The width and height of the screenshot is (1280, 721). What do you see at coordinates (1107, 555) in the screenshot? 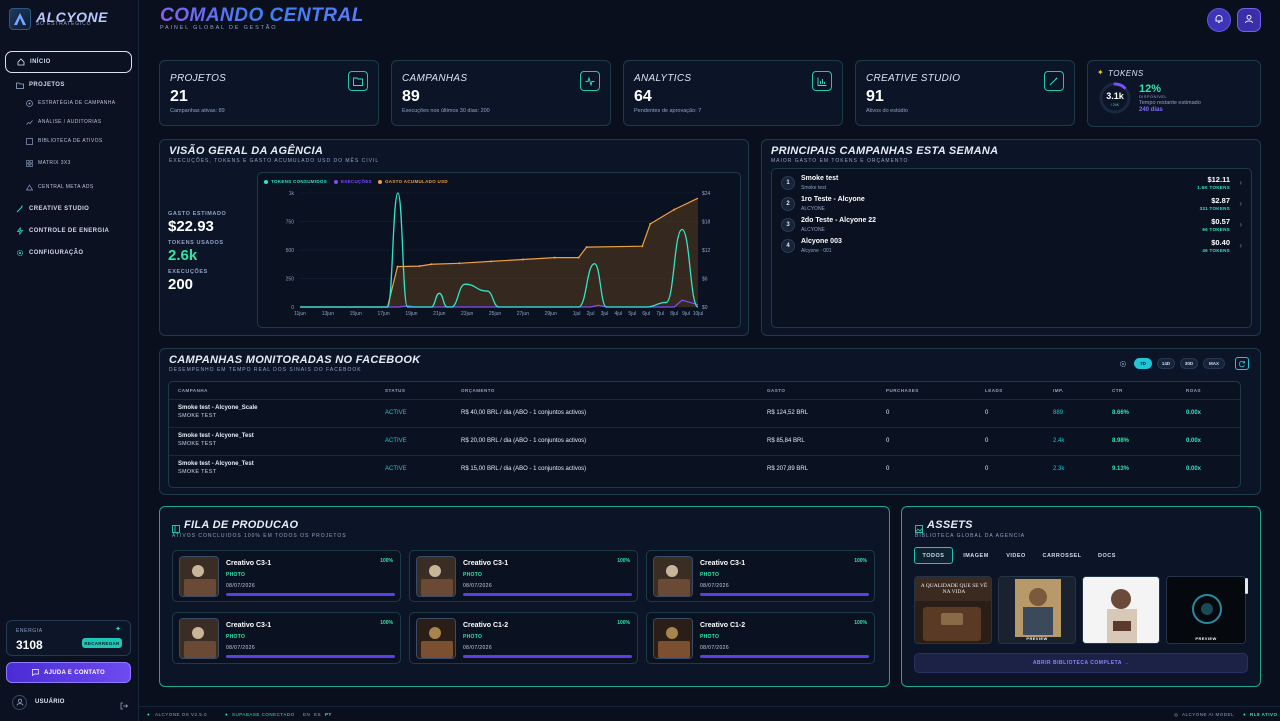
I see `tab-docs: DOCS` at bounding box center [1107, 555].